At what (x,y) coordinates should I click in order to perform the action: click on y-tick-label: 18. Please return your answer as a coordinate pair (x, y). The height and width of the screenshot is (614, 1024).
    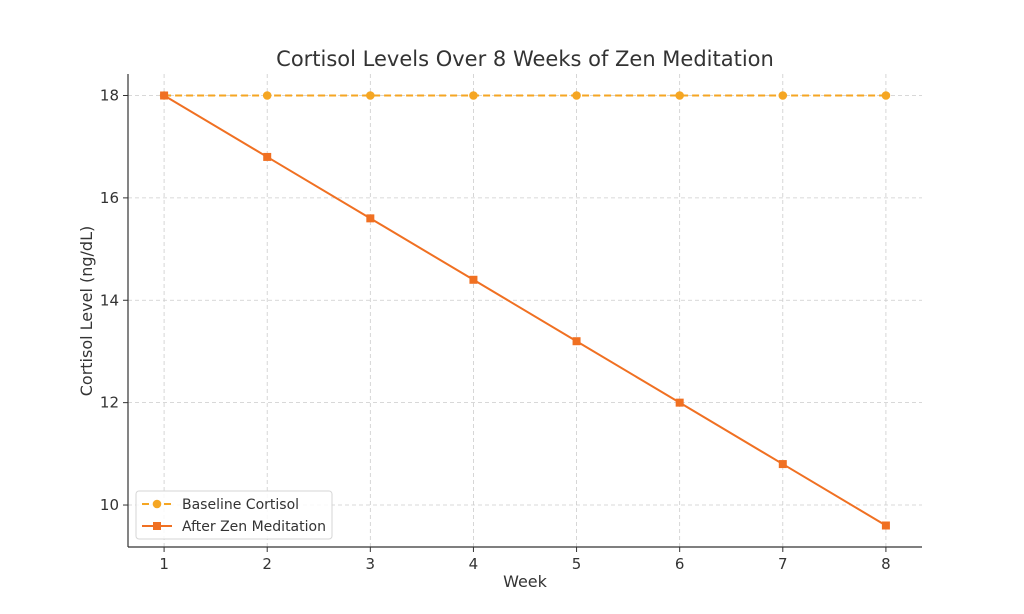
    Looking at the image, I should click on (109, 96).